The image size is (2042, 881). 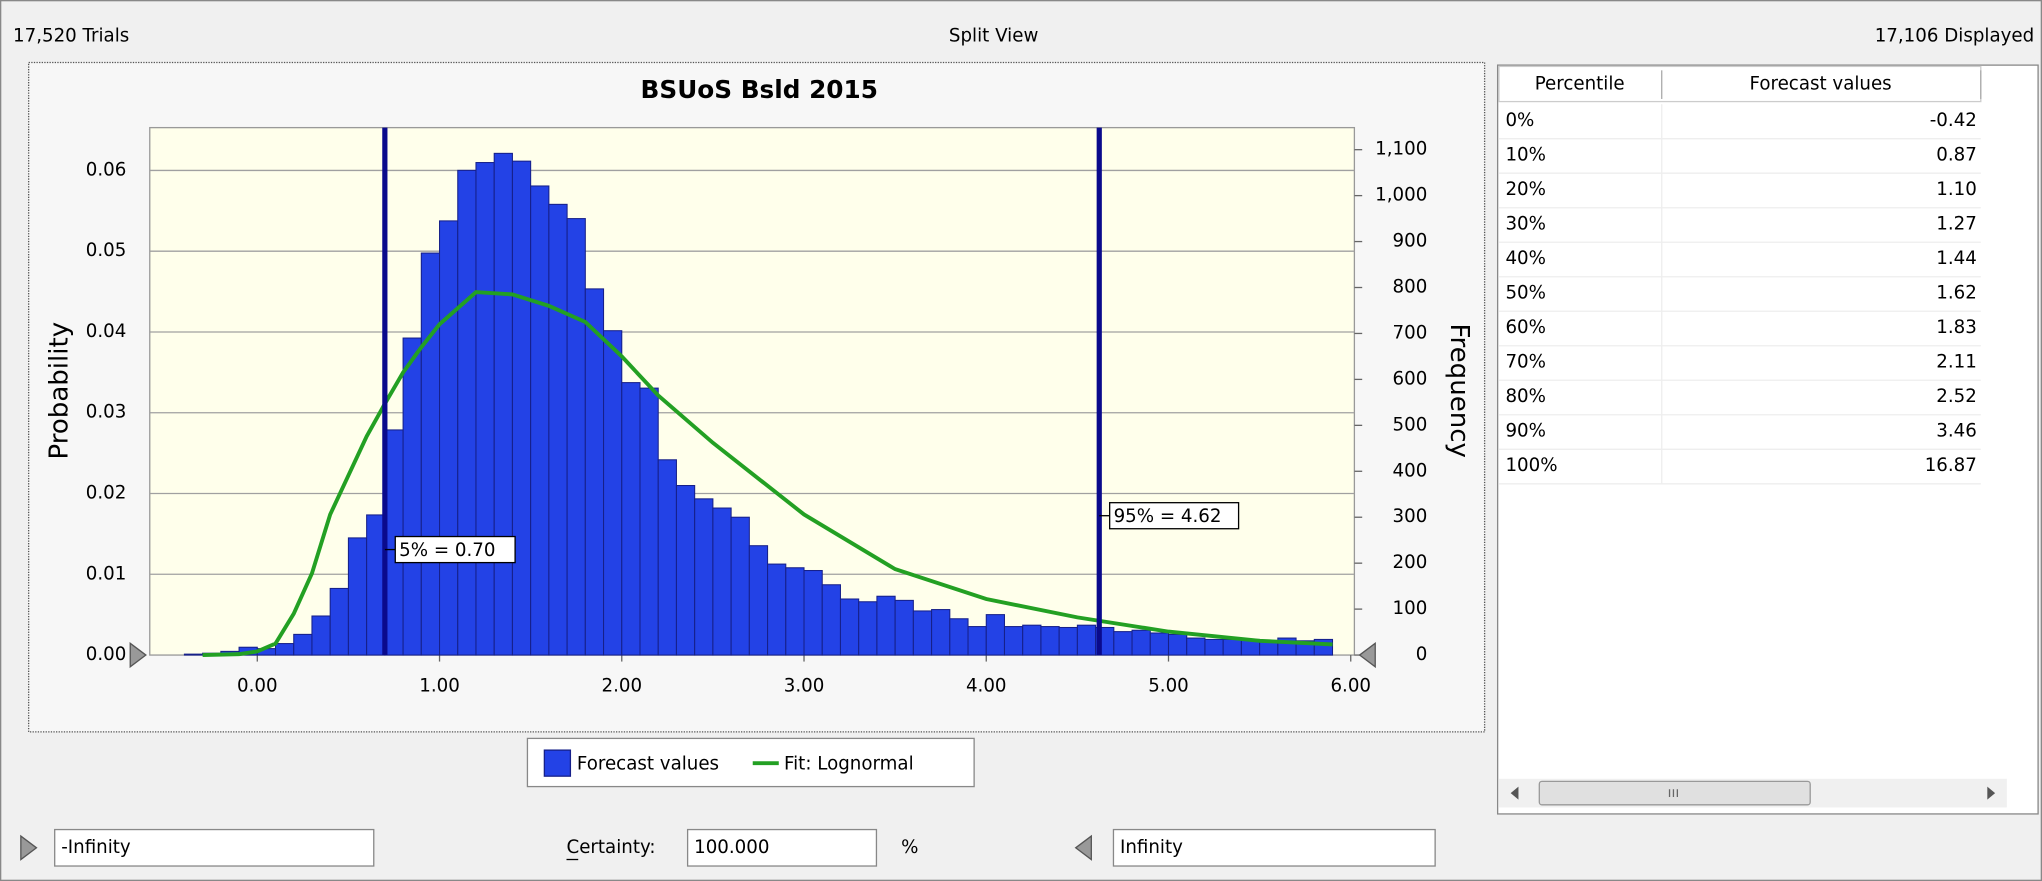 I want to click on y2-tick-label: 500, so click(x=1410, y=424).